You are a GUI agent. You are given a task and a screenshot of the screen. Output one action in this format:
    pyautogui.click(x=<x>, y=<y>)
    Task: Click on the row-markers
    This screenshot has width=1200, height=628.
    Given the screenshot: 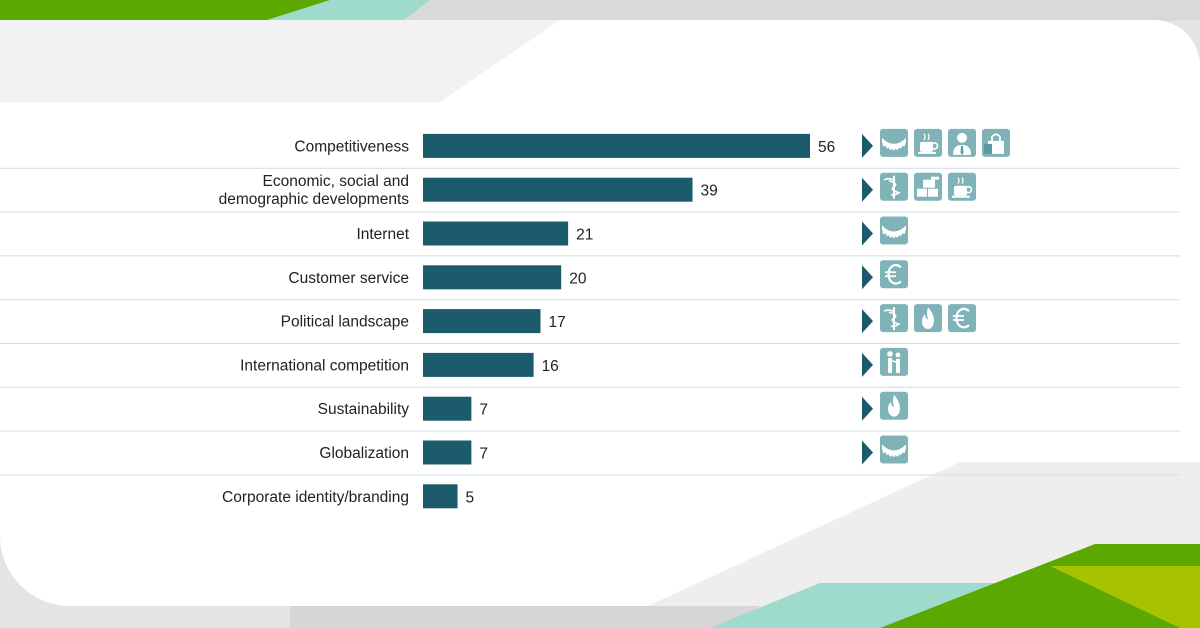 What is the action you would take?
    pyautogui.click(x=867, y=299)
    